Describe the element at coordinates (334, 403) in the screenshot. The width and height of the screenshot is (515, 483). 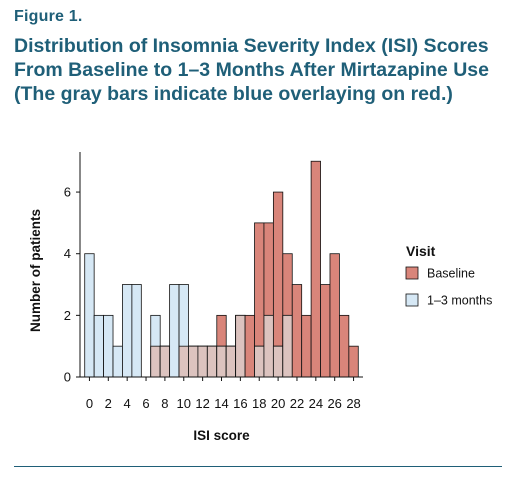
I see `x-tick-label-26: 26` at that location.